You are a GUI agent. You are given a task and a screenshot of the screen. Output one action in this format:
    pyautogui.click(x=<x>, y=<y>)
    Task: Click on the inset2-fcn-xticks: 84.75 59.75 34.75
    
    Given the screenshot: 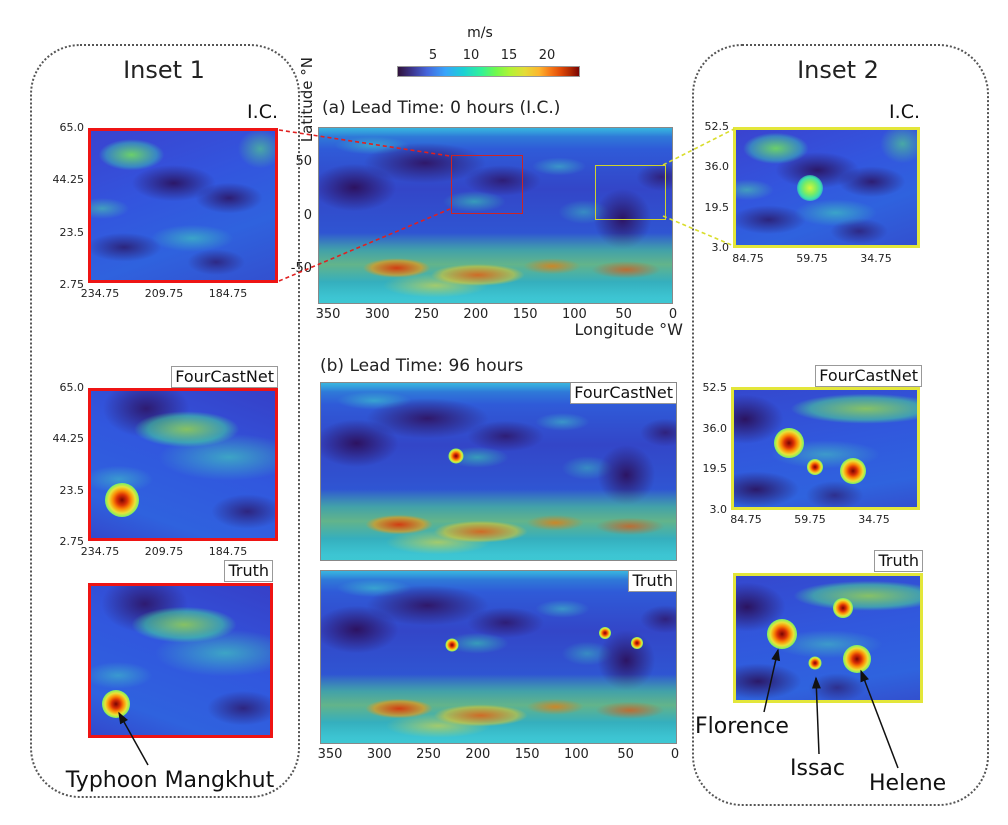 What is the action you would take?
    pyautogui.click(x=810, y=519)
    